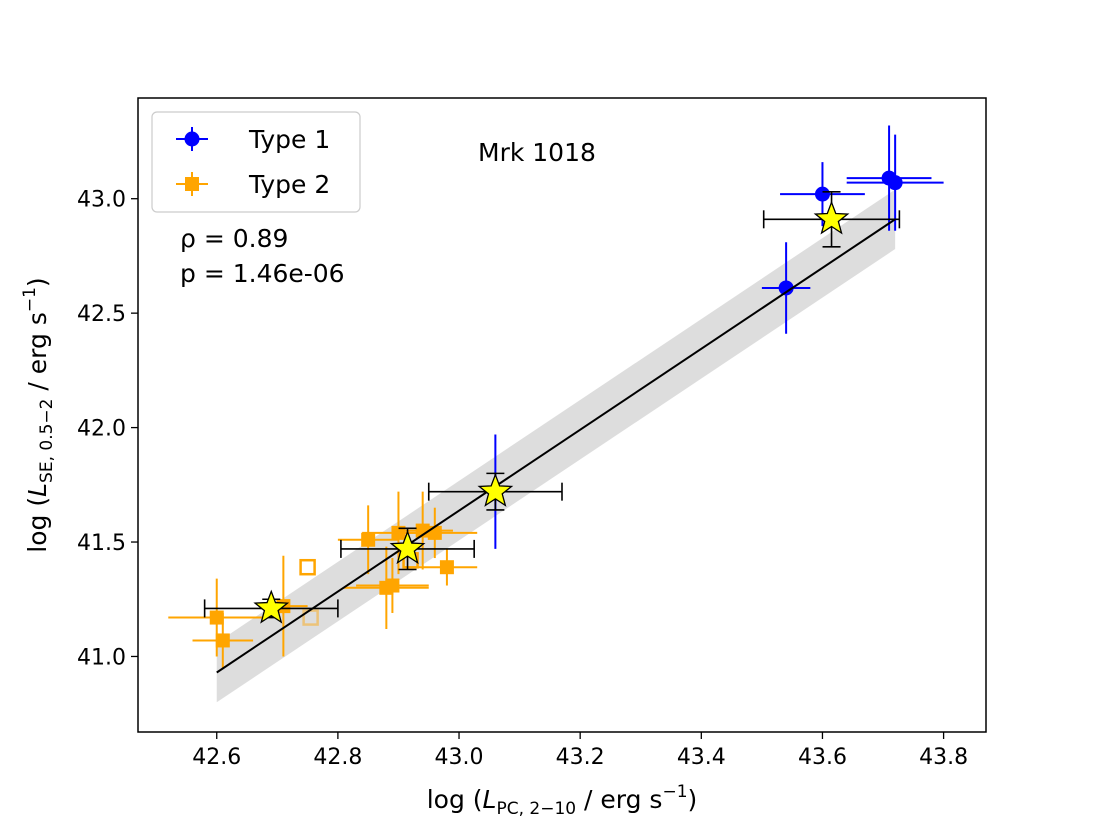 Image resolution: width=1096 pixels, height=822 pixels. Describe the element at coordinates (234, 238) in the screenshot. I see `rho-label: ρ = 0.89` at that location.